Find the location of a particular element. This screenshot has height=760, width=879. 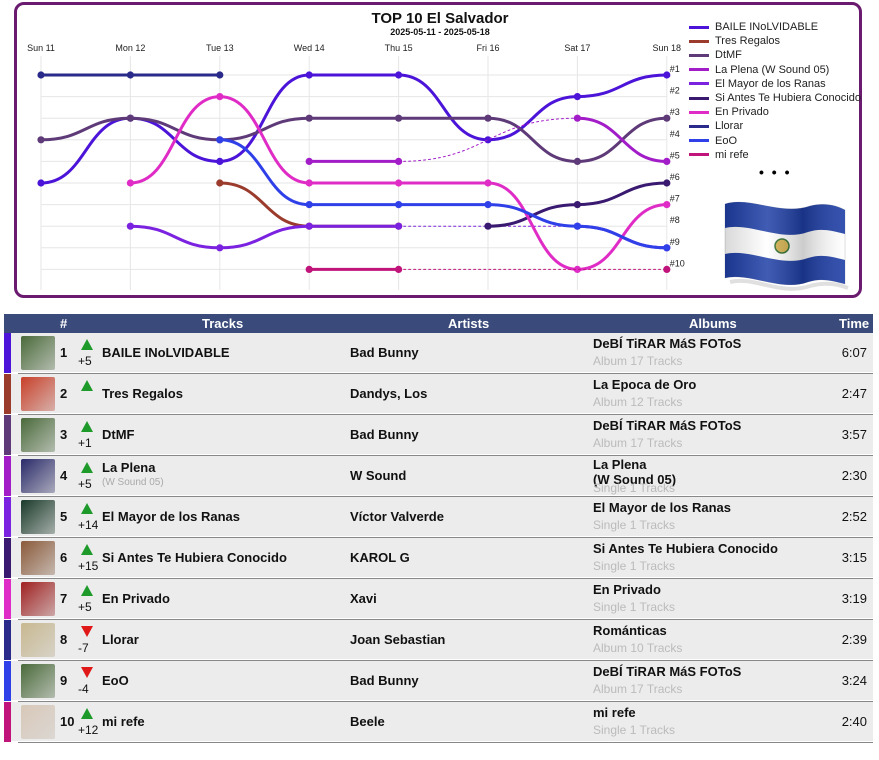

header-albums: Albums is located at coordinates (713, 323).